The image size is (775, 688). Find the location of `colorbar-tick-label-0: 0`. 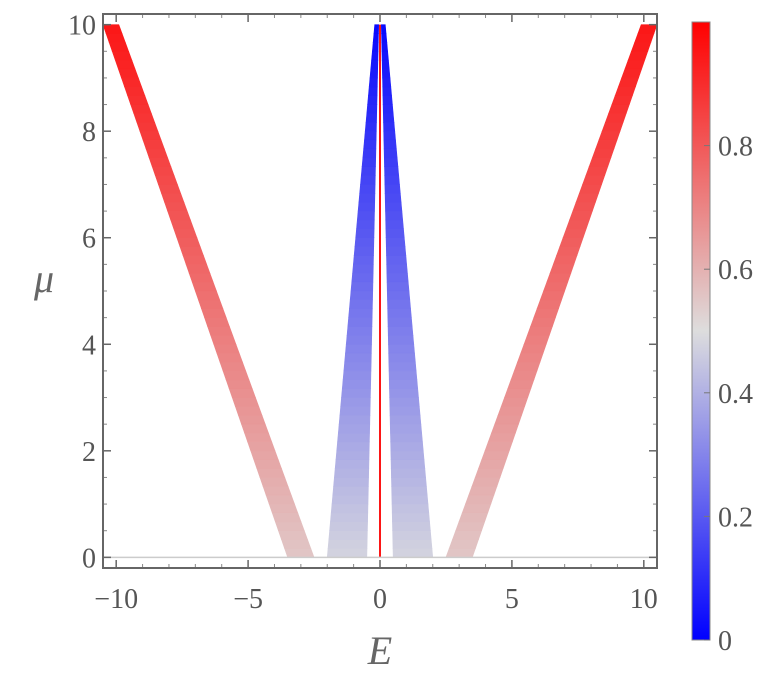

colorbar-tick-label-0: 0 is located at coordinates (725, 641).